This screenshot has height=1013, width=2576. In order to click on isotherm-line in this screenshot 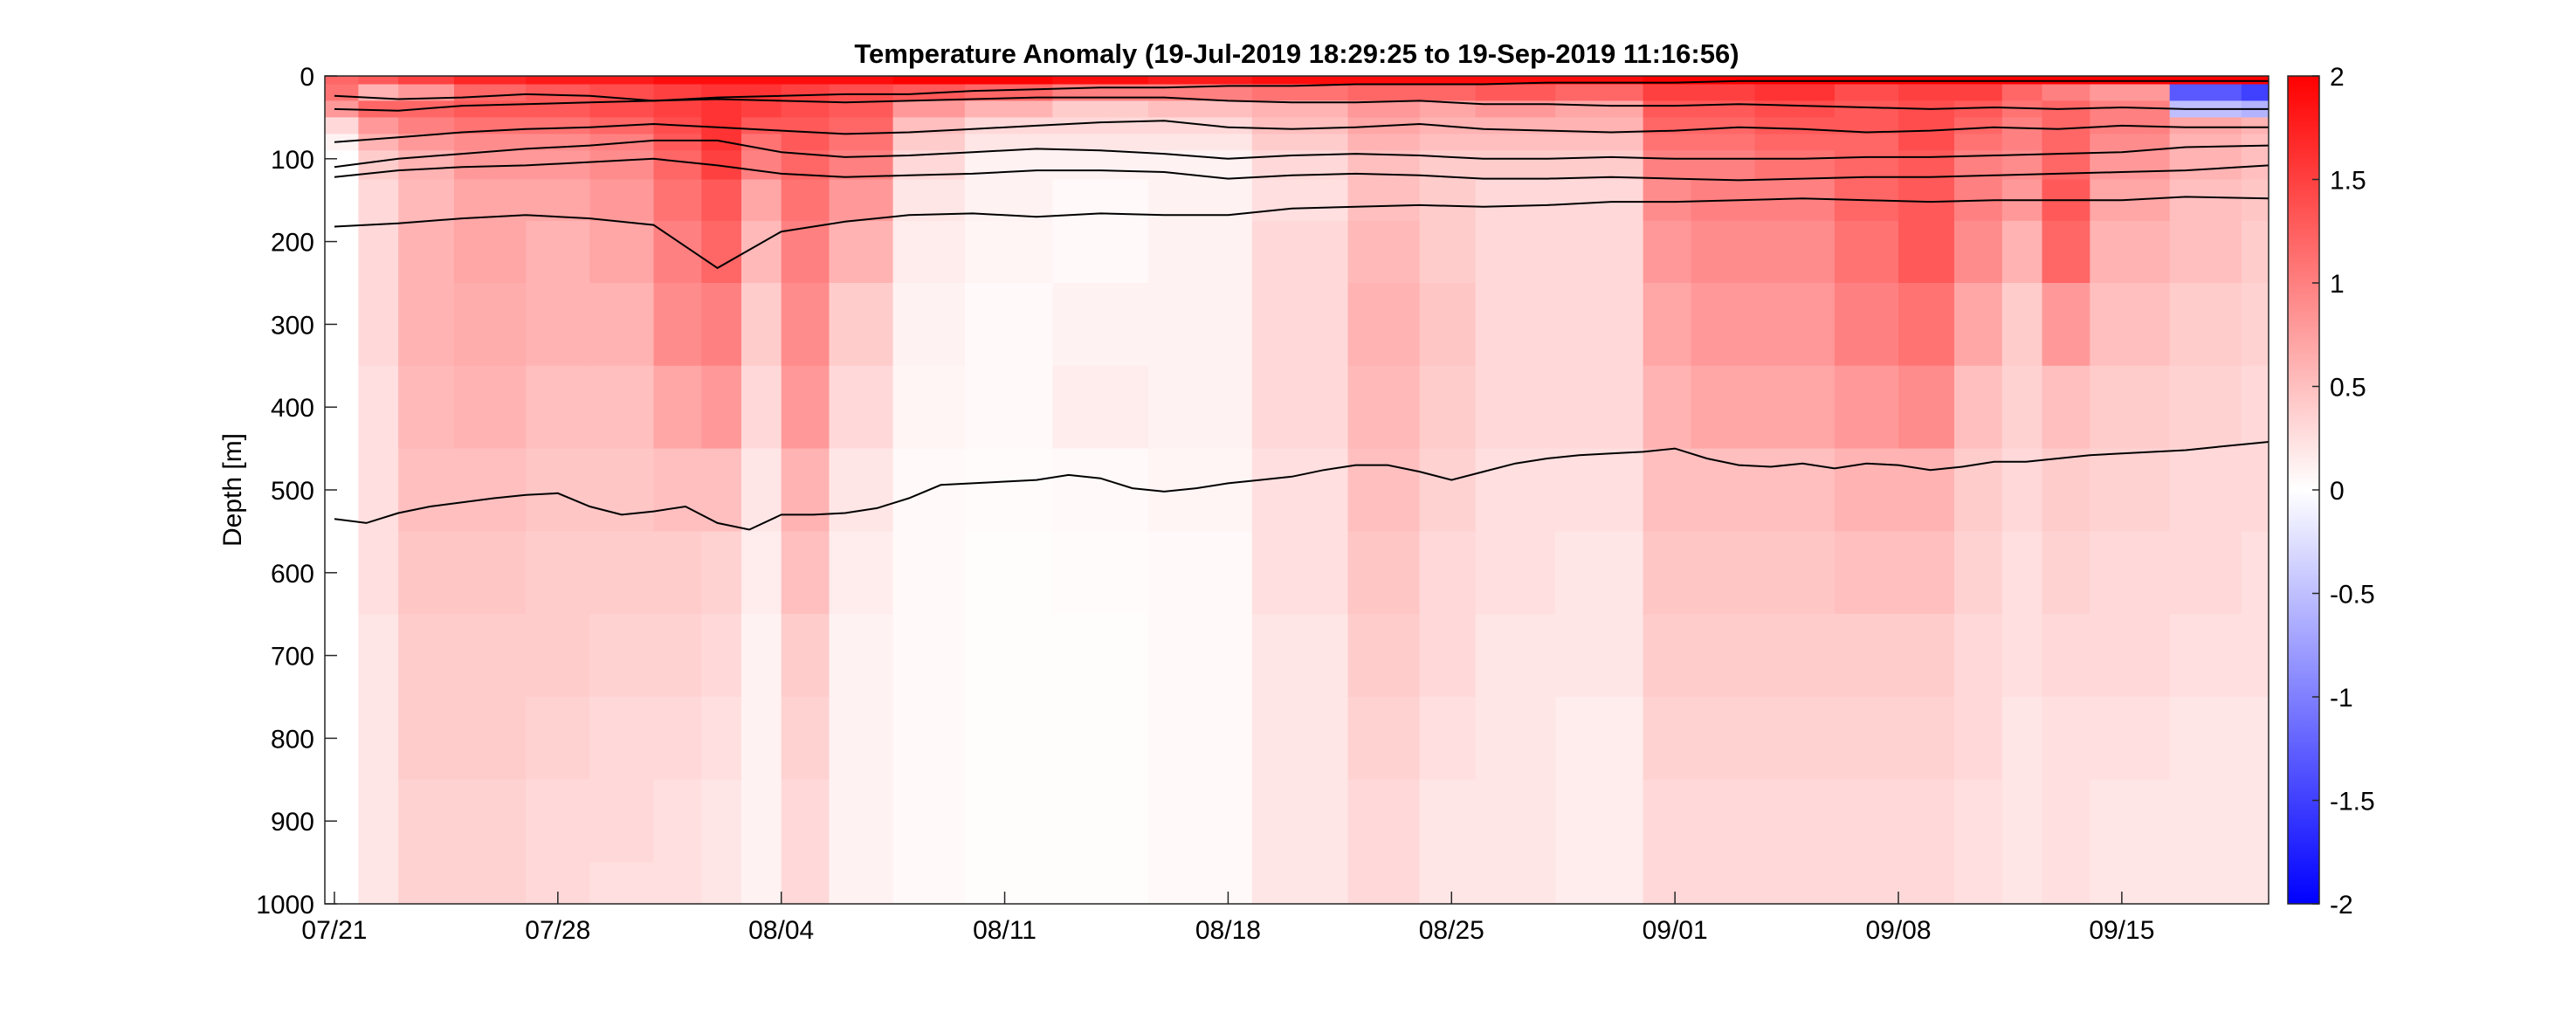, I will do `click(1301, 169)`.